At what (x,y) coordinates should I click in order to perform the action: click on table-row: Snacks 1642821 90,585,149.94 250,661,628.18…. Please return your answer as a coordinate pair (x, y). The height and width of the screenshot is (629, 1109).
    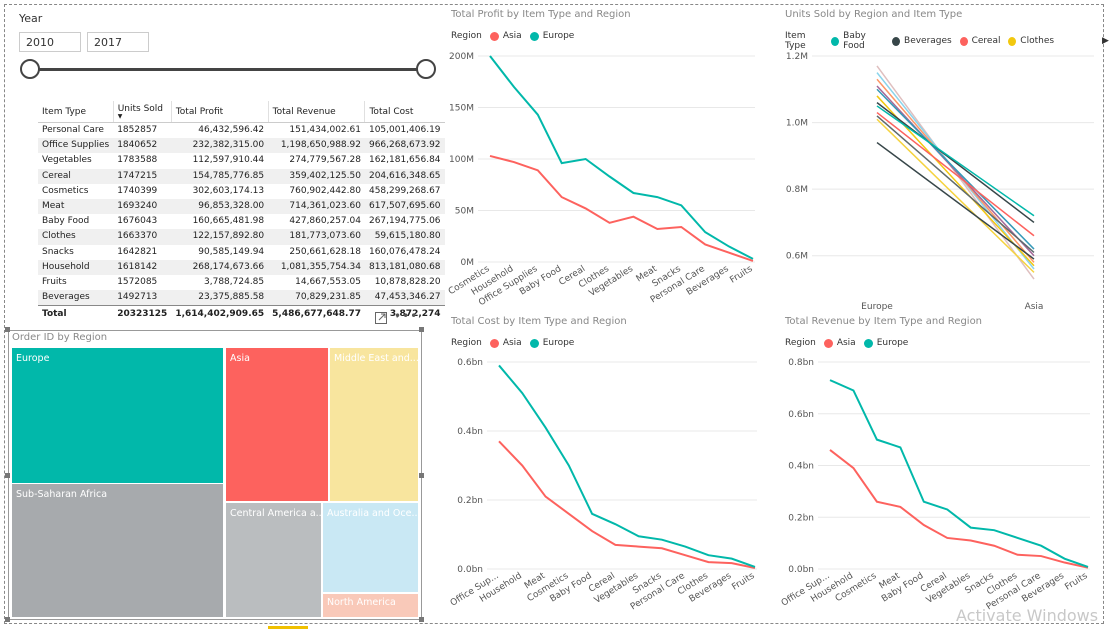
    Looking at the image, I should click on (241, 252).